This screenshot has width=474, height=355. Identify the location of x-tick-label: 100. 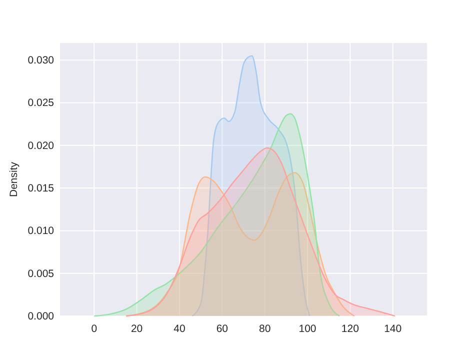
(307, 329).